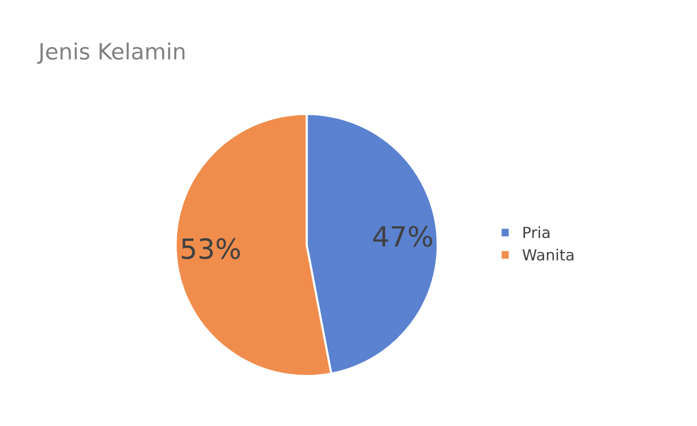 The height and width of the screenshot is (426, 697). Describe the element at coordinates (402, 236) in the screenshot. I see `data-label: 47%` at that location.